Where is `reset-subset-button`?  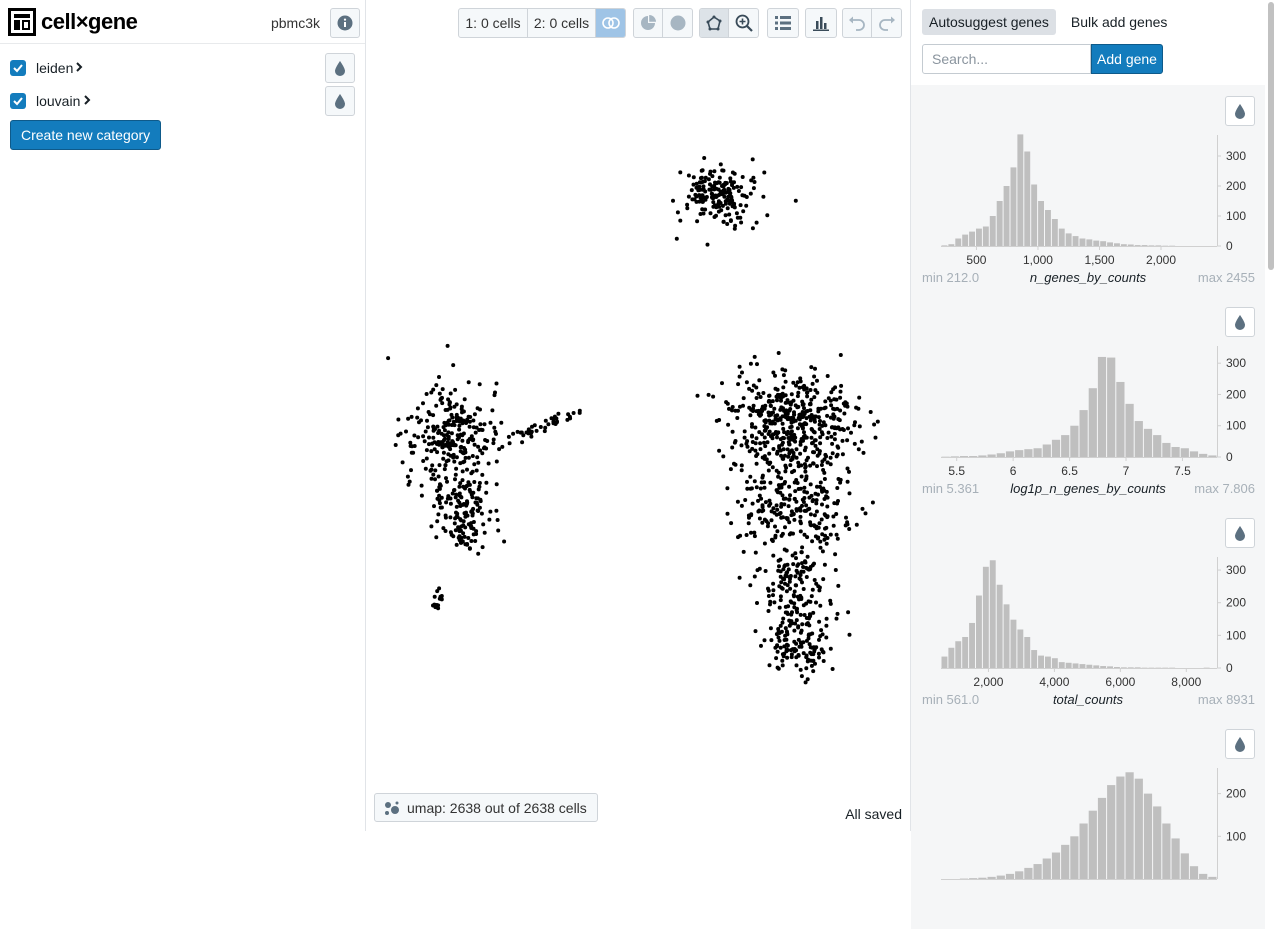 reset-subset-button is located at coordinates (677, 23).